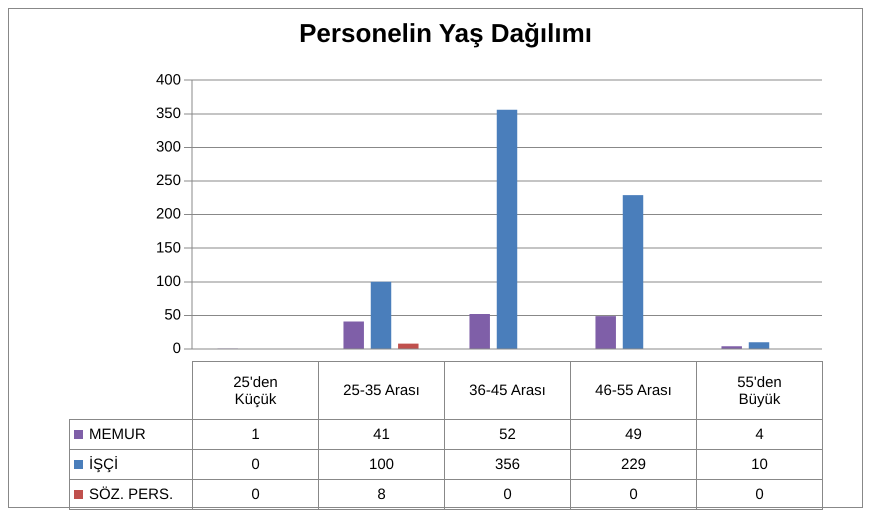 The height and width of the screenshot is (518, 871). What do you see at coordinates (381, 435) in the screenshot?
I see `data-label: 41` at bounding box center [381, 435].